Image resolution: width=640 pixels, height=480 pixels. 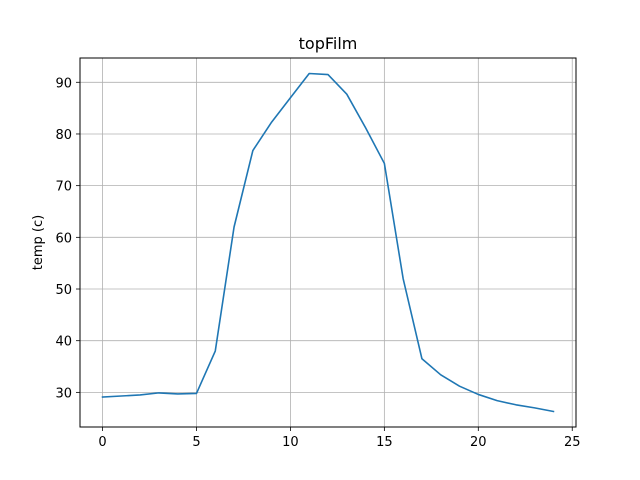 What do you see at coordinates (196, 442) in the screenshot?
I see `x-tick-label: 5` at bounding box center [196, 442].